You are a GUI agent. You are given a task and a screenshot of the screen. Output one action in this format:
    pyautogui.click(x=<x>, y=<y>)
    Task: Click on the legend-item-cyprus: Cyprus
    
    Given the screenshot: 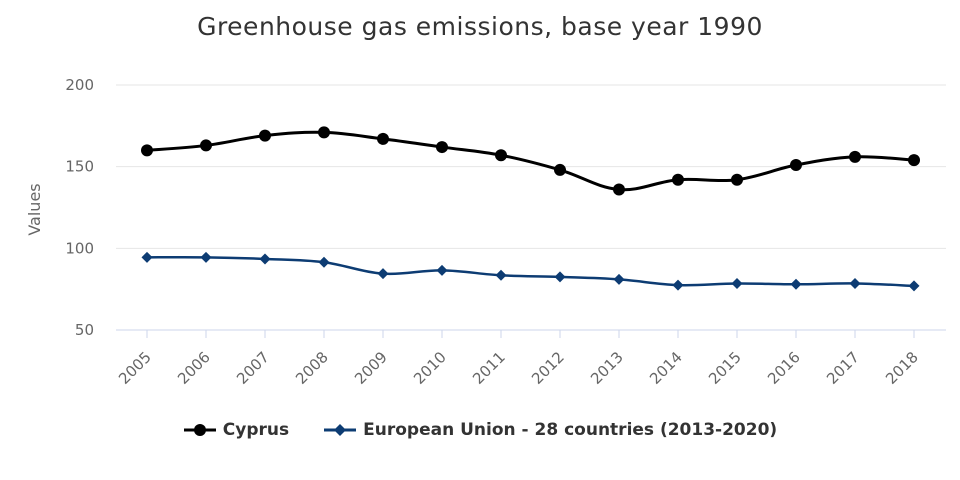 What is the action you would take?
    pyautogui.click(x=236, y=430)
    